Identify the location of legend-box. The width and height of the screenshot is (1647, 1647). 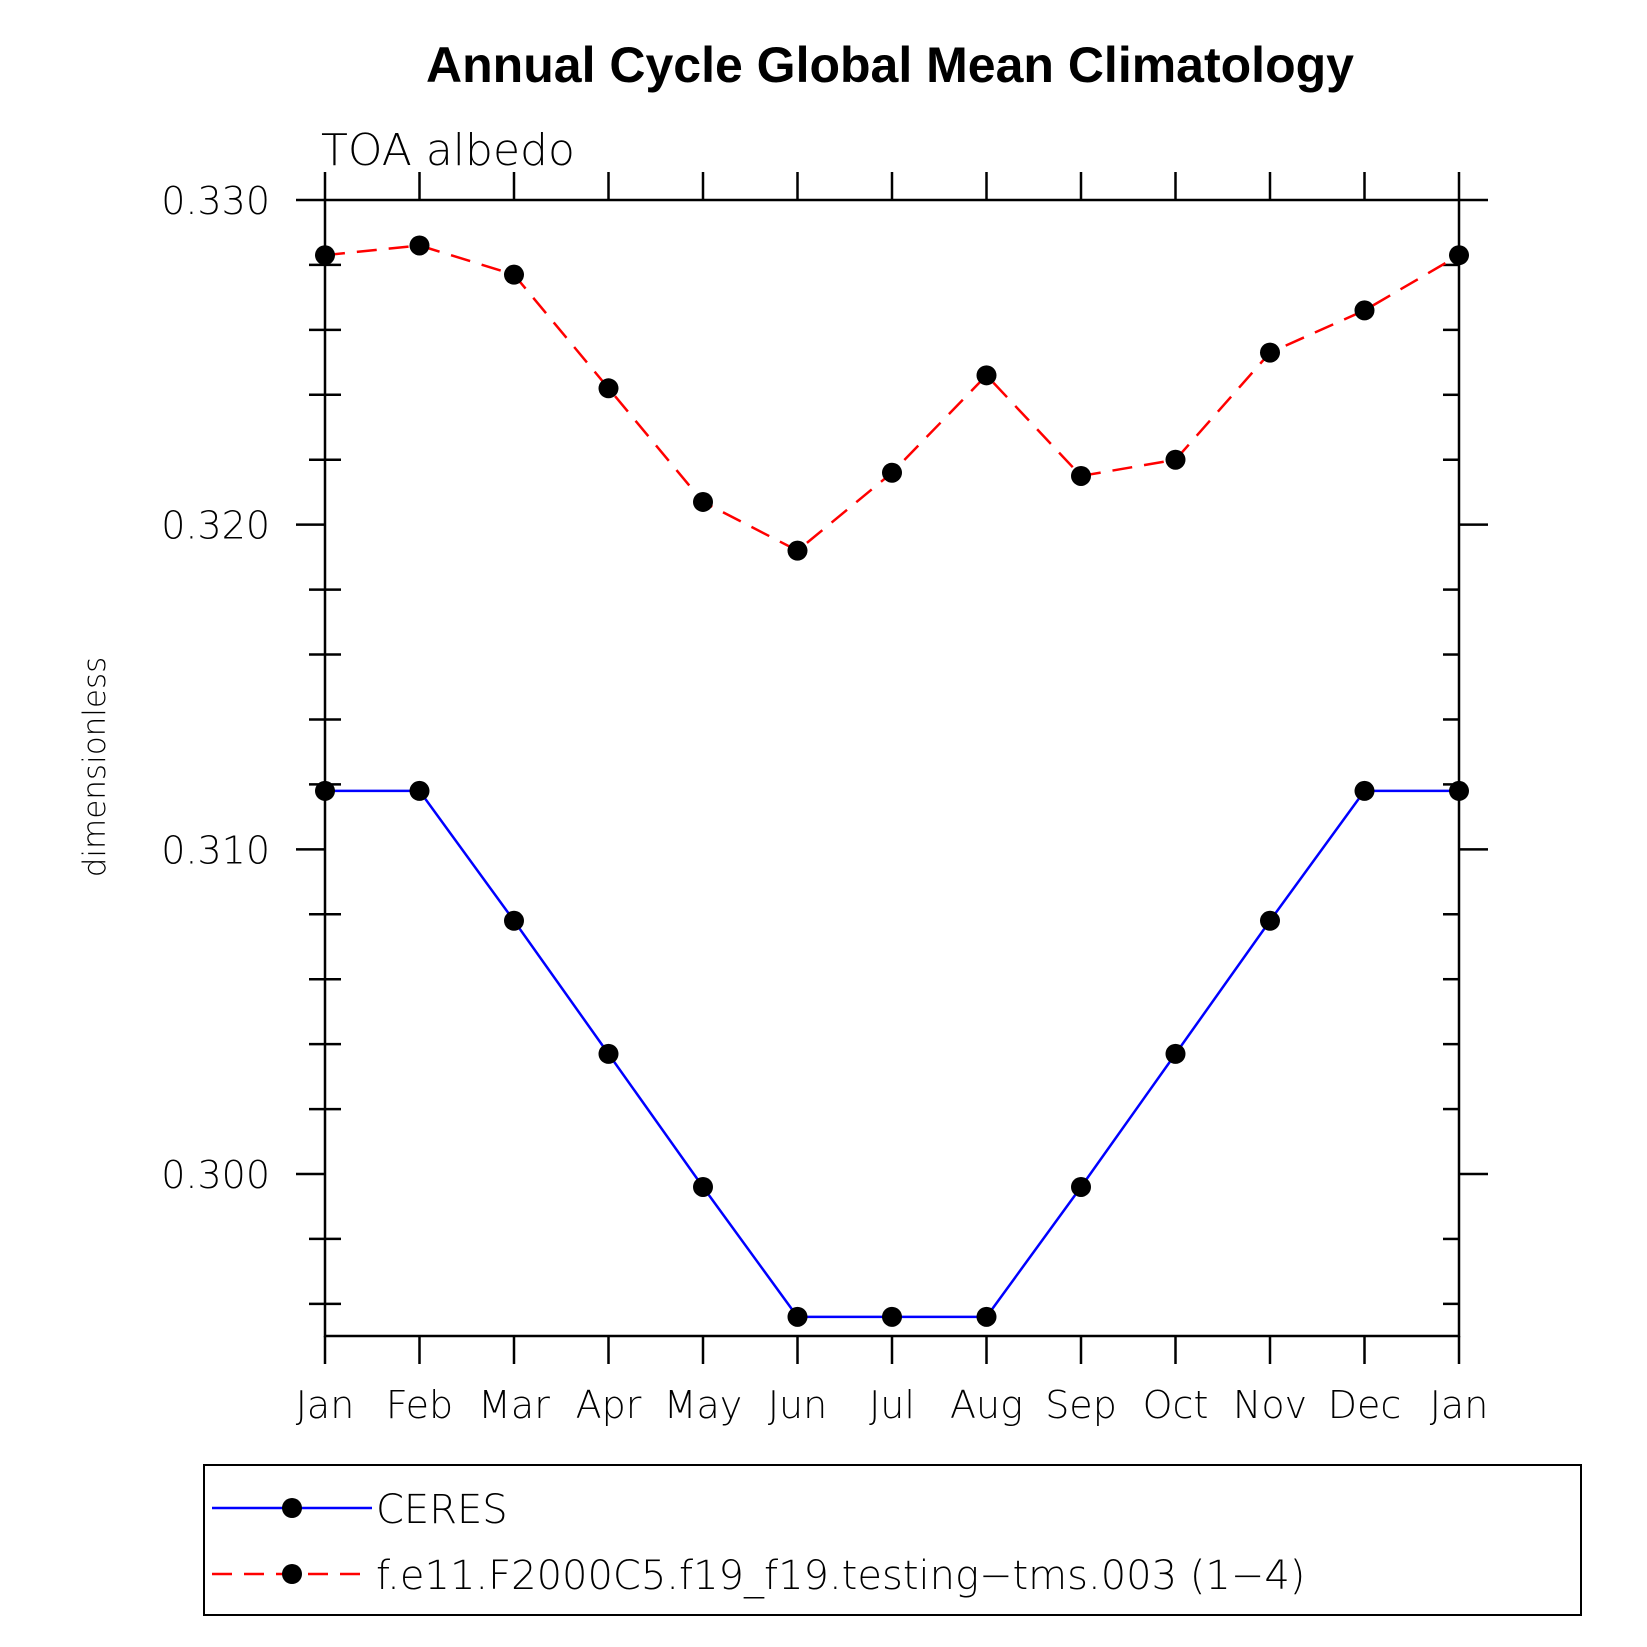
(892, 1540).